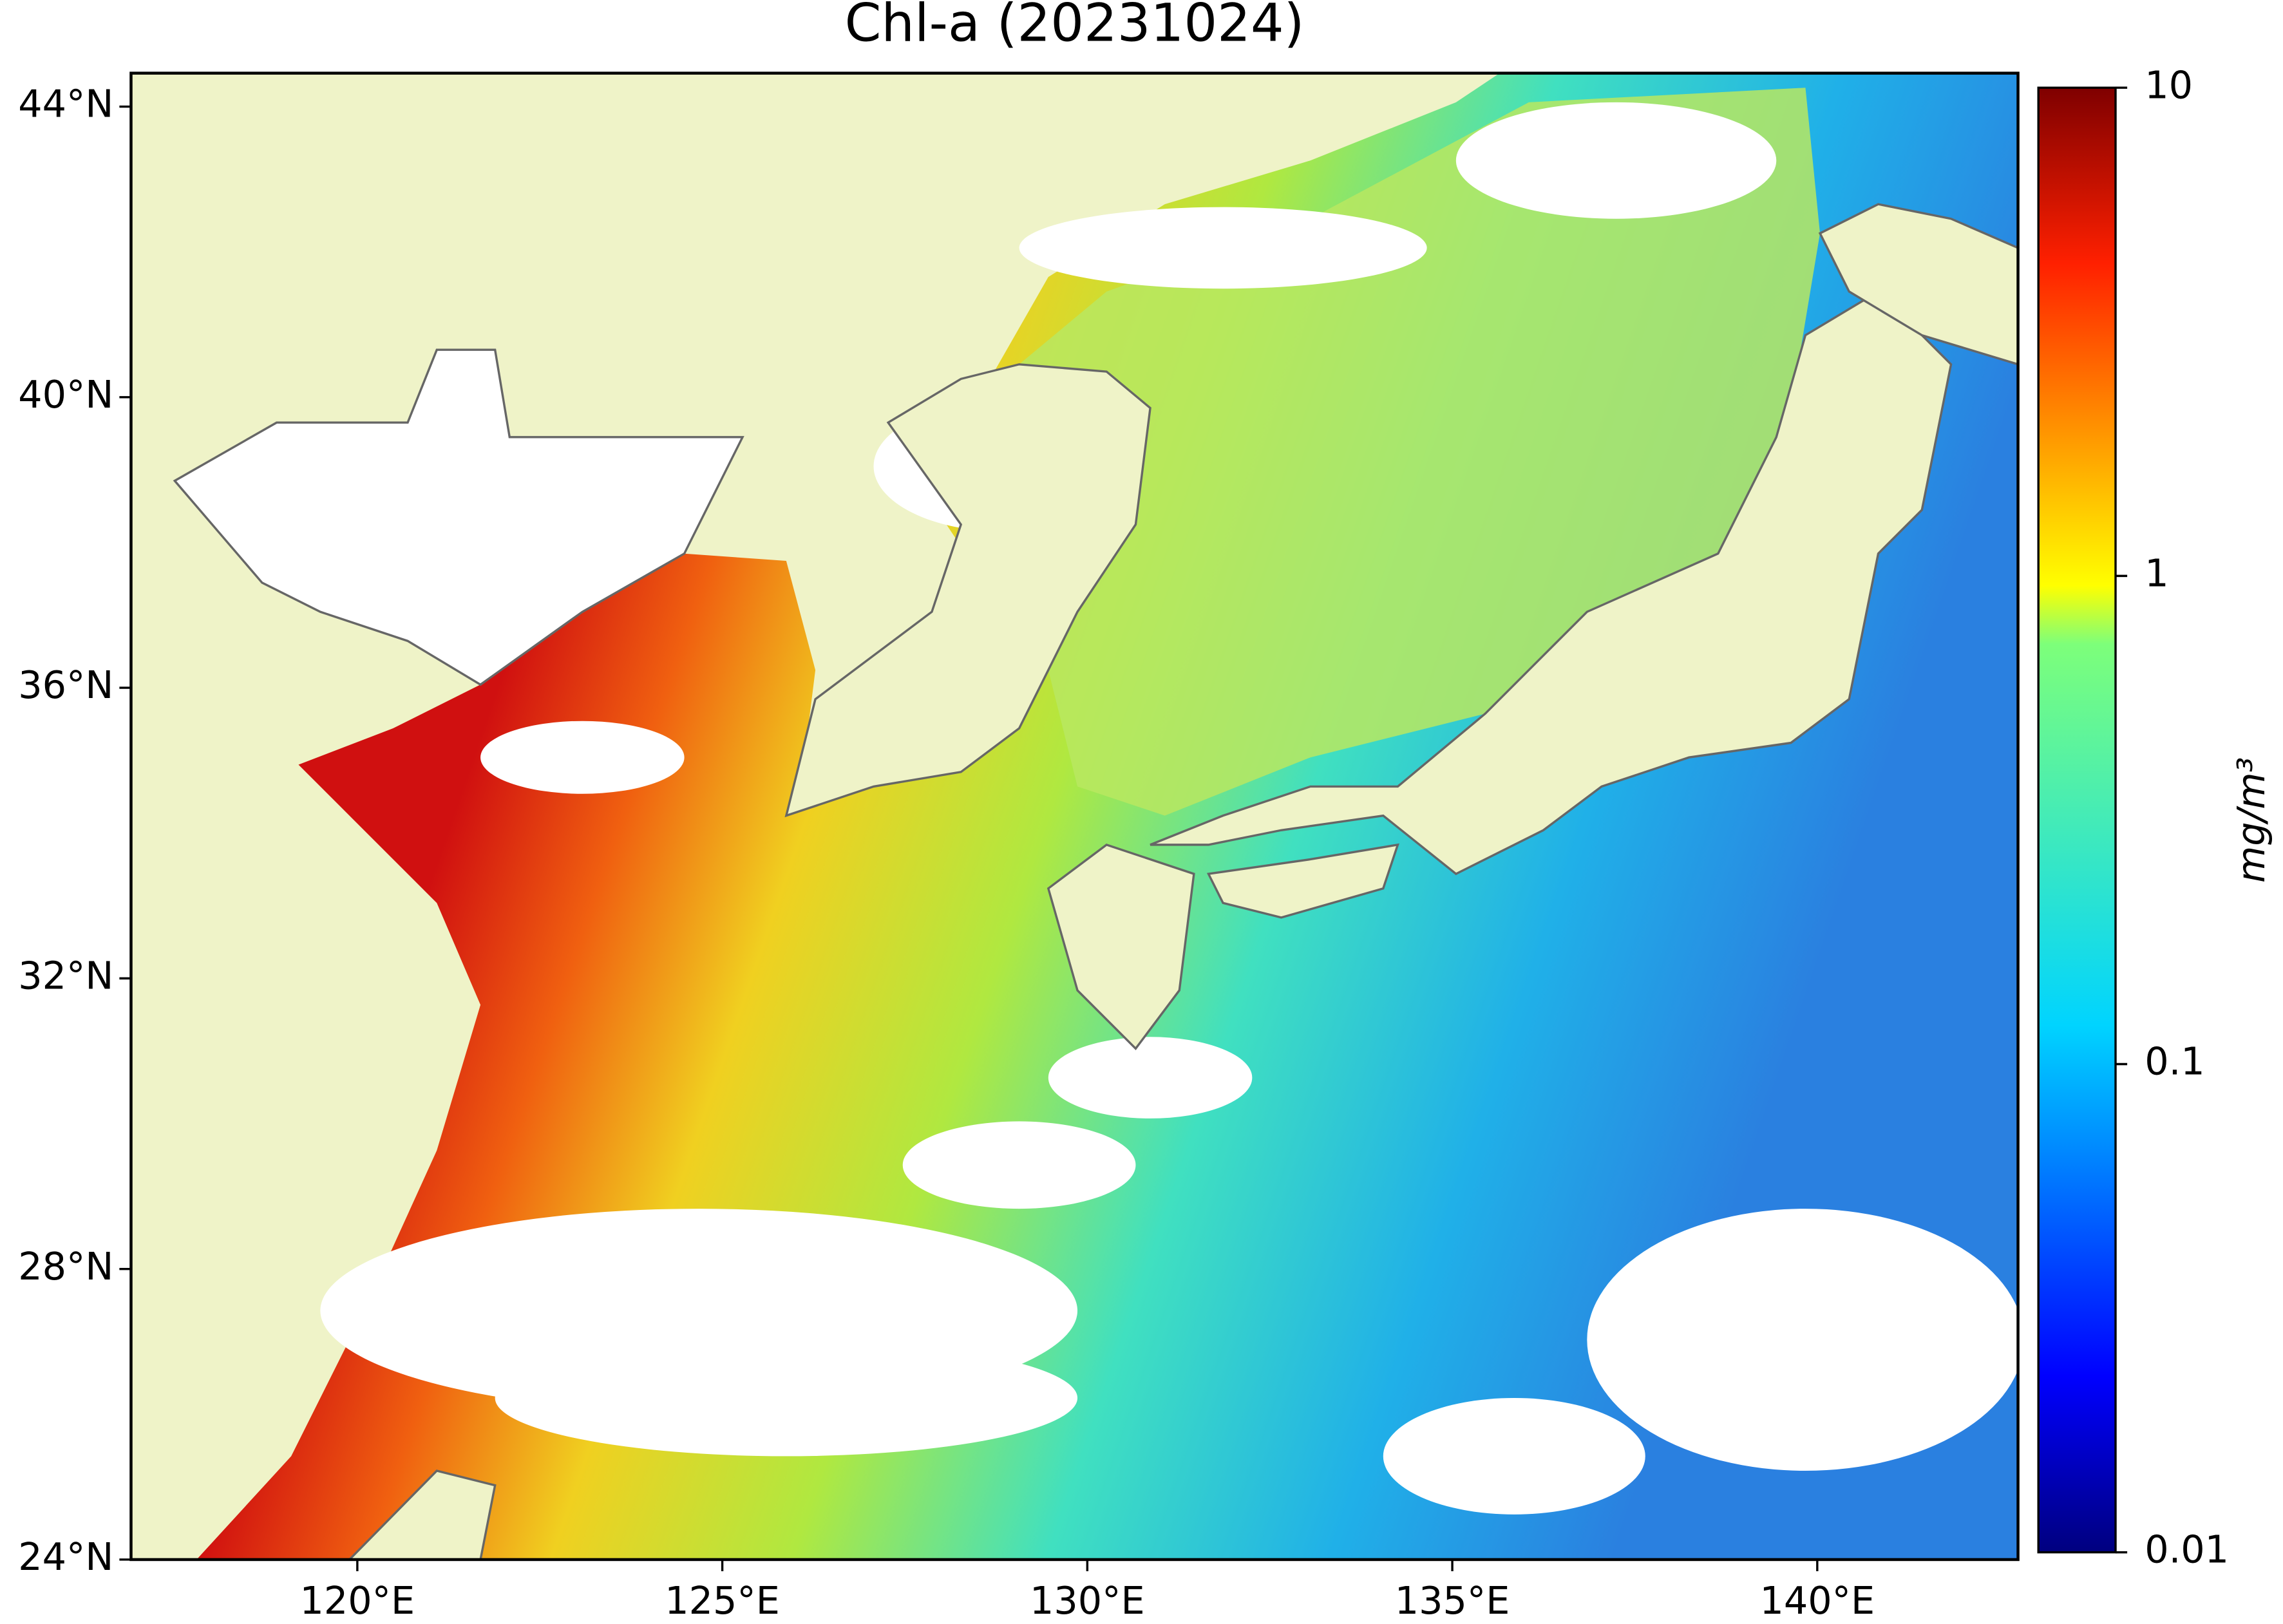 The image size is (2283, 1624). I want to click on colorbar-tick-label: 0.1, so click(2174, 1061).